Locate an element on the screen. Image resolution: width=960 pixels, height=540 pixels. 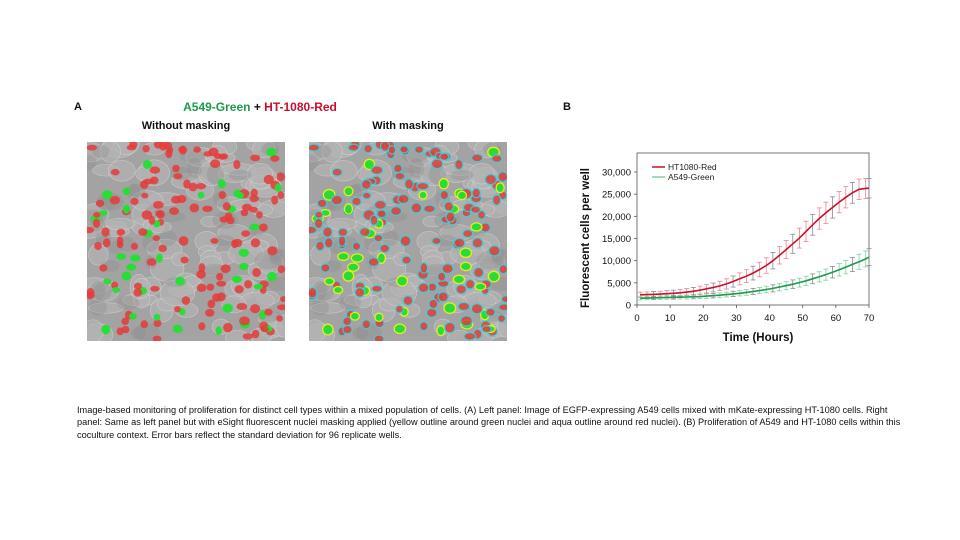
x-tick-label: 60 is located at coordinates (836, 318).